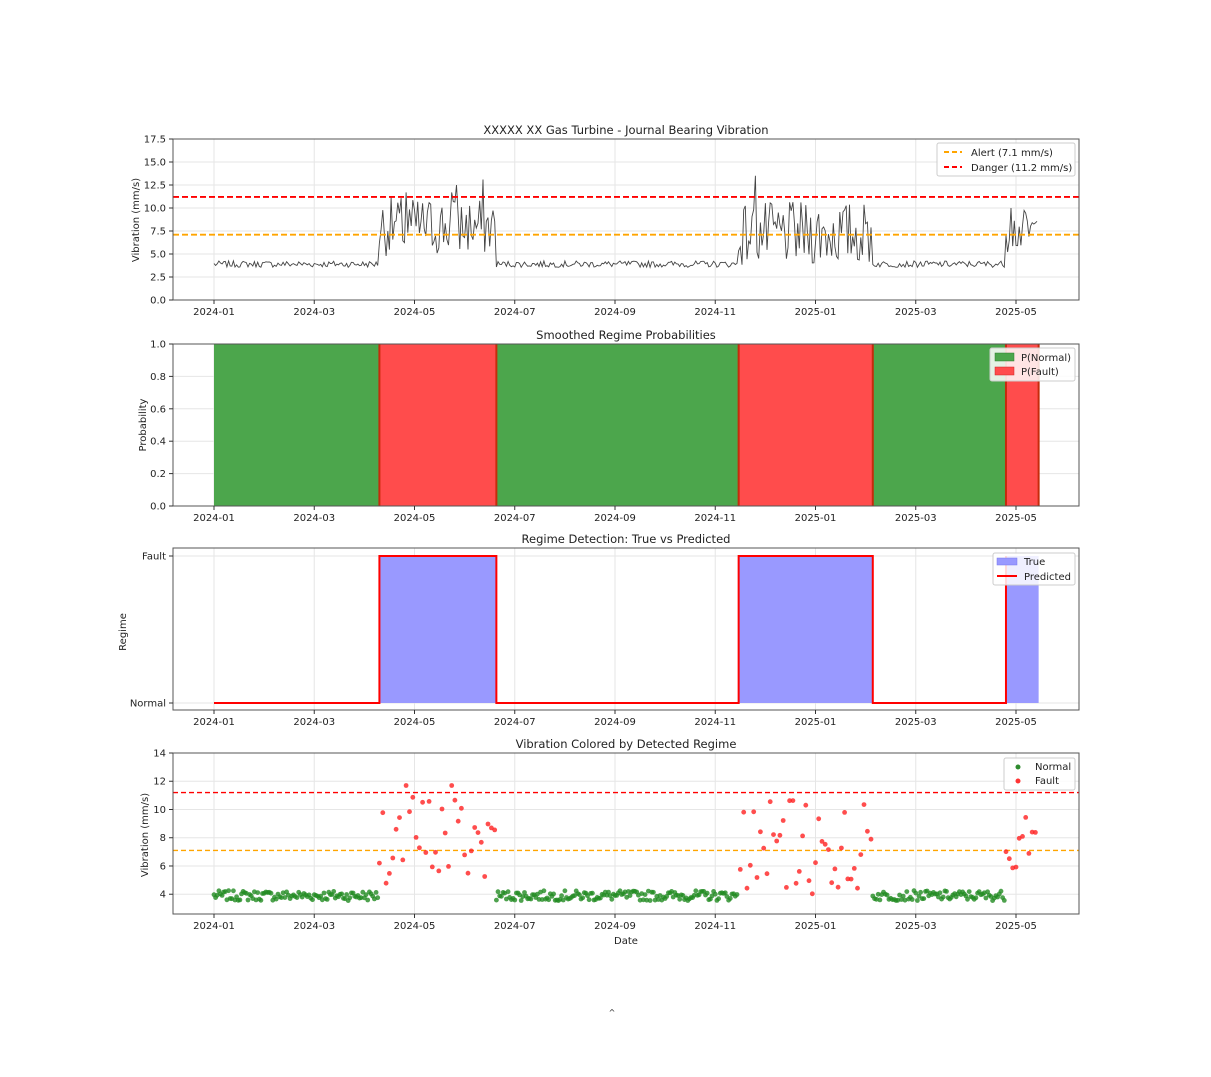 This screenshot has height=1077, width=1211. I want to click on chart-4-plot-area, so click(626, 843).